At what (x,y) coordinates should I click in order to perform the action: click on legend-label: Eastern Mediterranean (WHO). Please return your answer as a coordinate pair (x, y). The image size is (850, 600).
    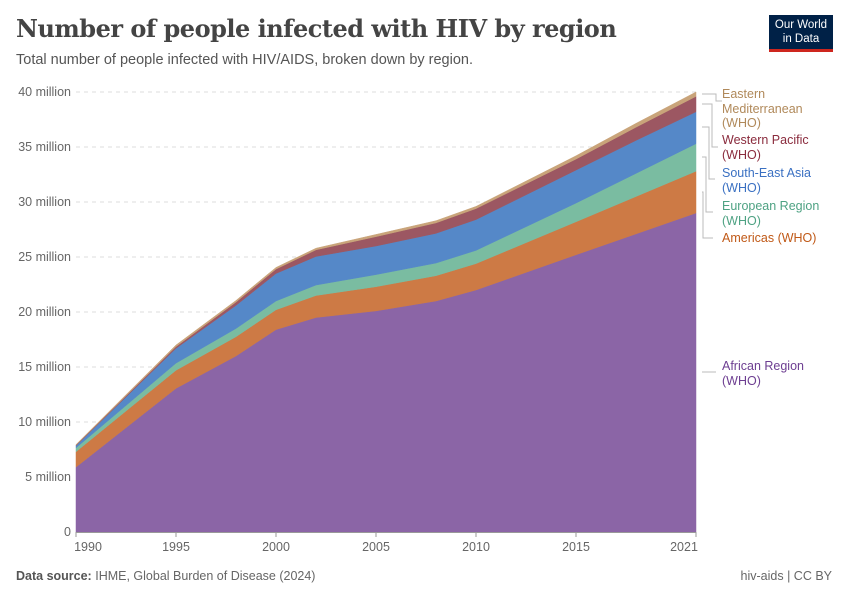
    Looking at the image, I should click on (762, 108).